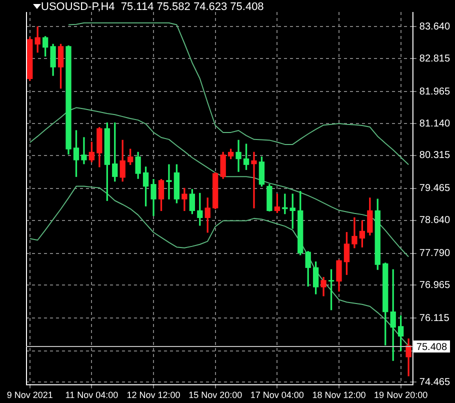 Image resolution: width=455 pixels, height=403 pixels. I want to click on chart-title: USOUSD-P,H4 75.114 75.582 74.623 75.408, so click(152, 7).